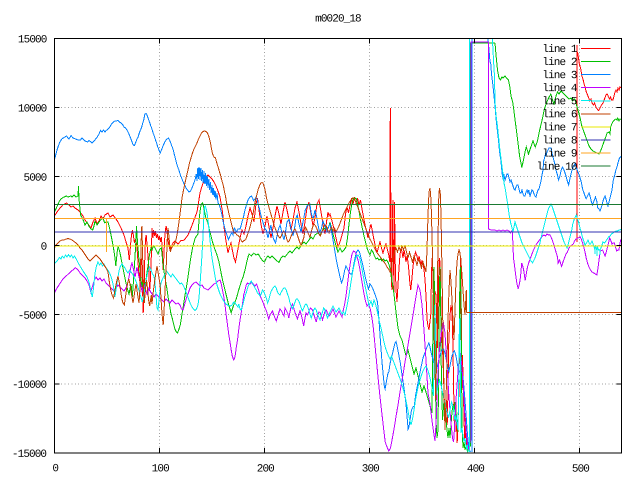  I want to click on svg-text: line 3, so click(559, 76).